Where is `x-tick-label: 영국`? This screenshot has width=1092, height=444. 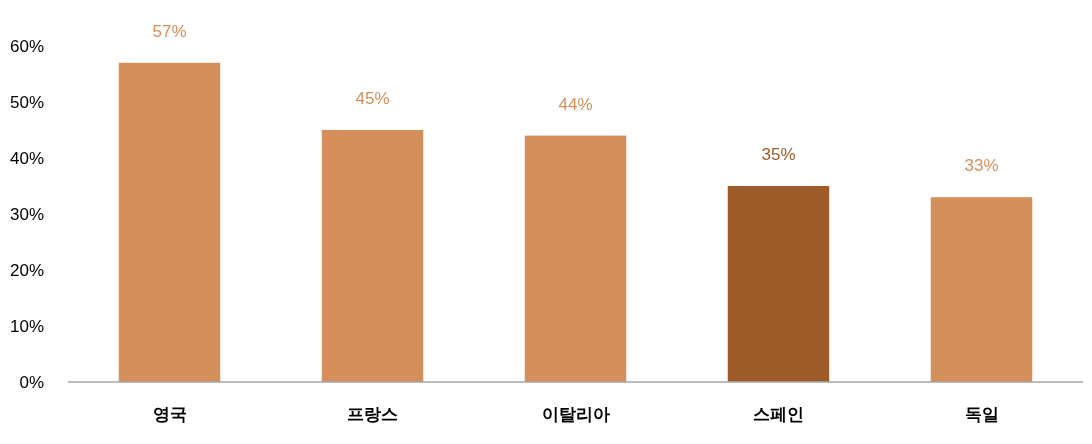
x-tick-label: 영국 is located at coordinates (169, 414).